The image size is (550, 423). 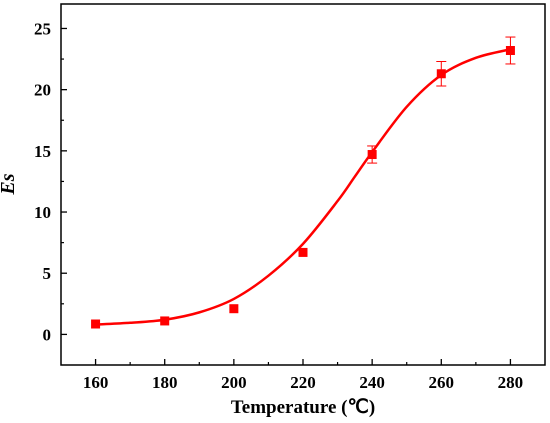 What do you see at coordinates (165, 382) in the screenshot?
I see `x-tick-label: 180` at bounding box center [165, 382].